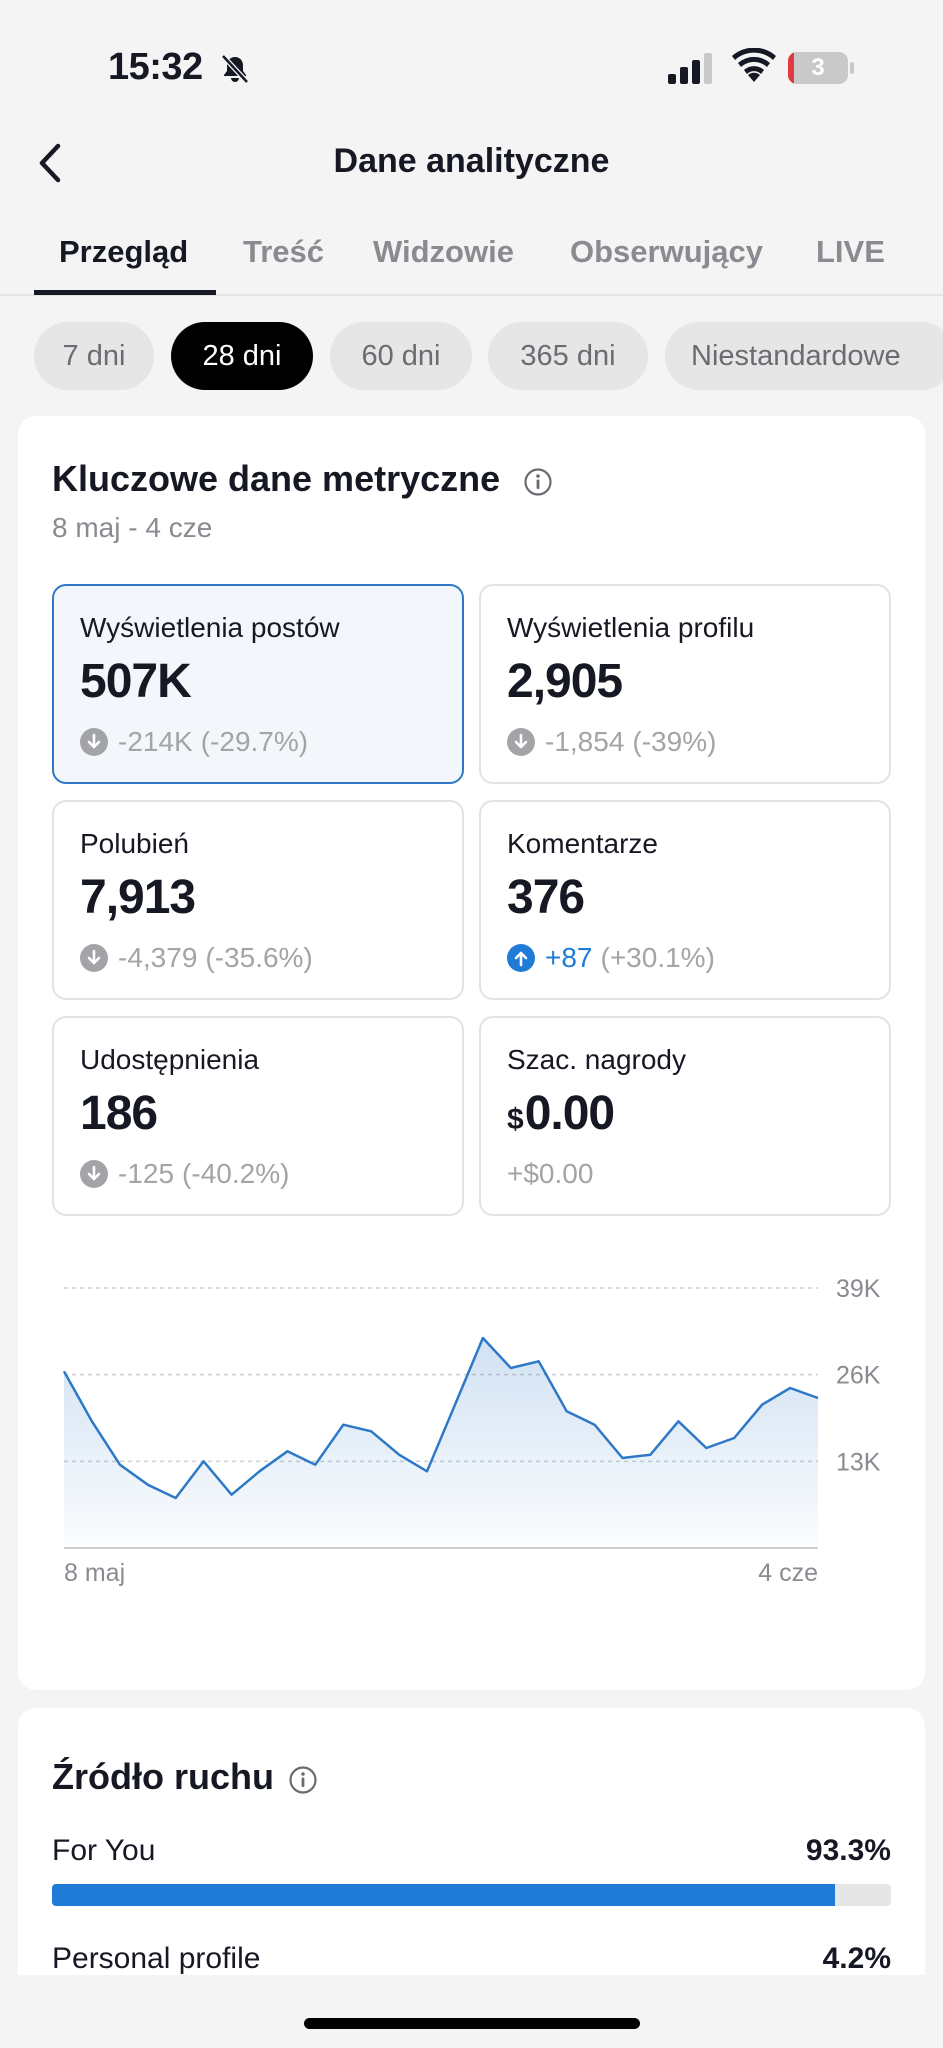  I want to click on battery-icon: 3, so click(821, 68).